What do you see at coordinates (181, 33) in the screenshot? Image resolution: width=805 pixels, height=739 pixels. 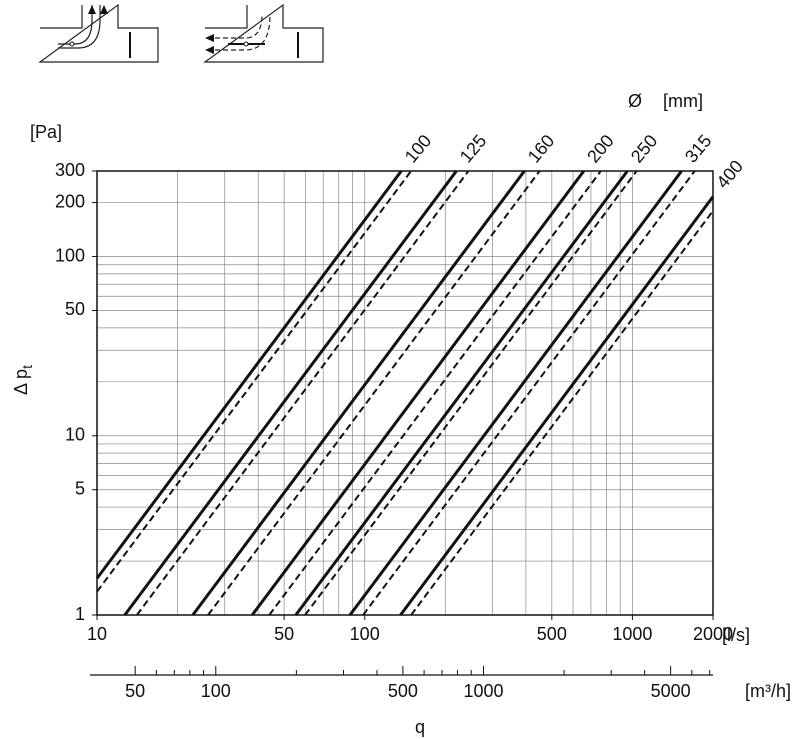 I see `flow-icons` at bounding box center [181, 33].